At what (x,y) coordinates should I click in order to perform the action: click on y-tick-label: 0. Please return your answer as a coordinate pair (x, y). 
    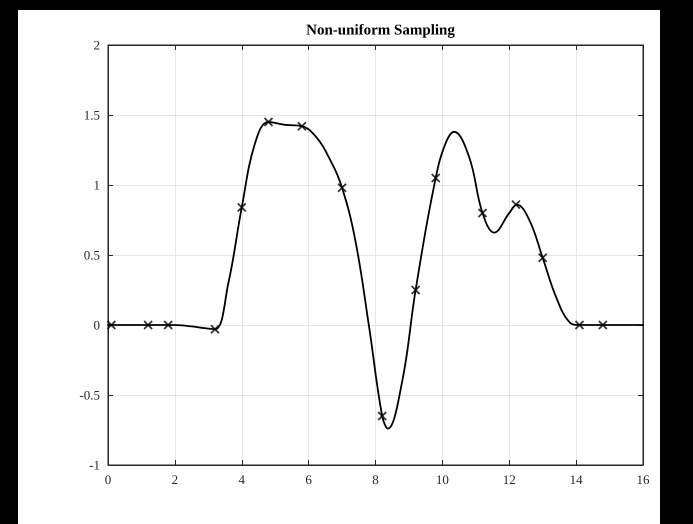
    Looking at the image, I should click on (97, 325).